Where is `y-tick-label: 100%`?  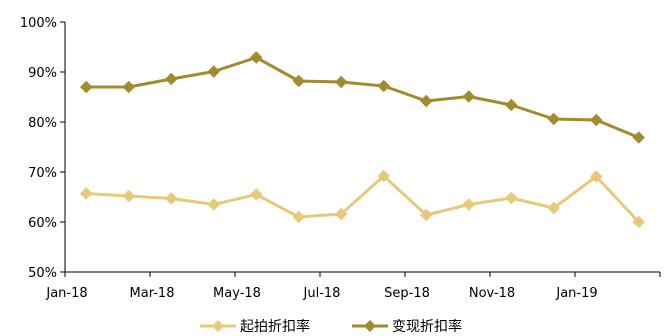
y-tick-label: 100% is located at coordinates (38, 23).